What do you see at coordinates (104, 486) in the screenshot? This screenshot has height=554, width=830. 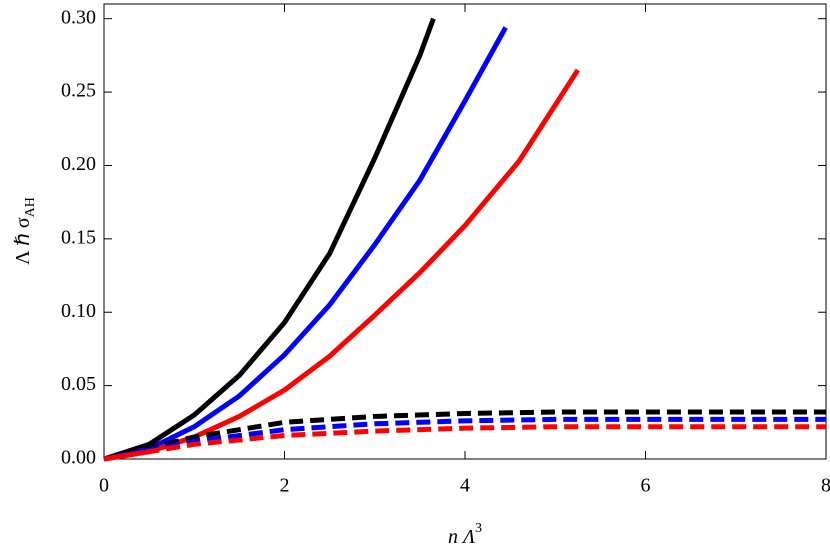 I see `x-tick-label: 0` at bounding box center [104, 486].